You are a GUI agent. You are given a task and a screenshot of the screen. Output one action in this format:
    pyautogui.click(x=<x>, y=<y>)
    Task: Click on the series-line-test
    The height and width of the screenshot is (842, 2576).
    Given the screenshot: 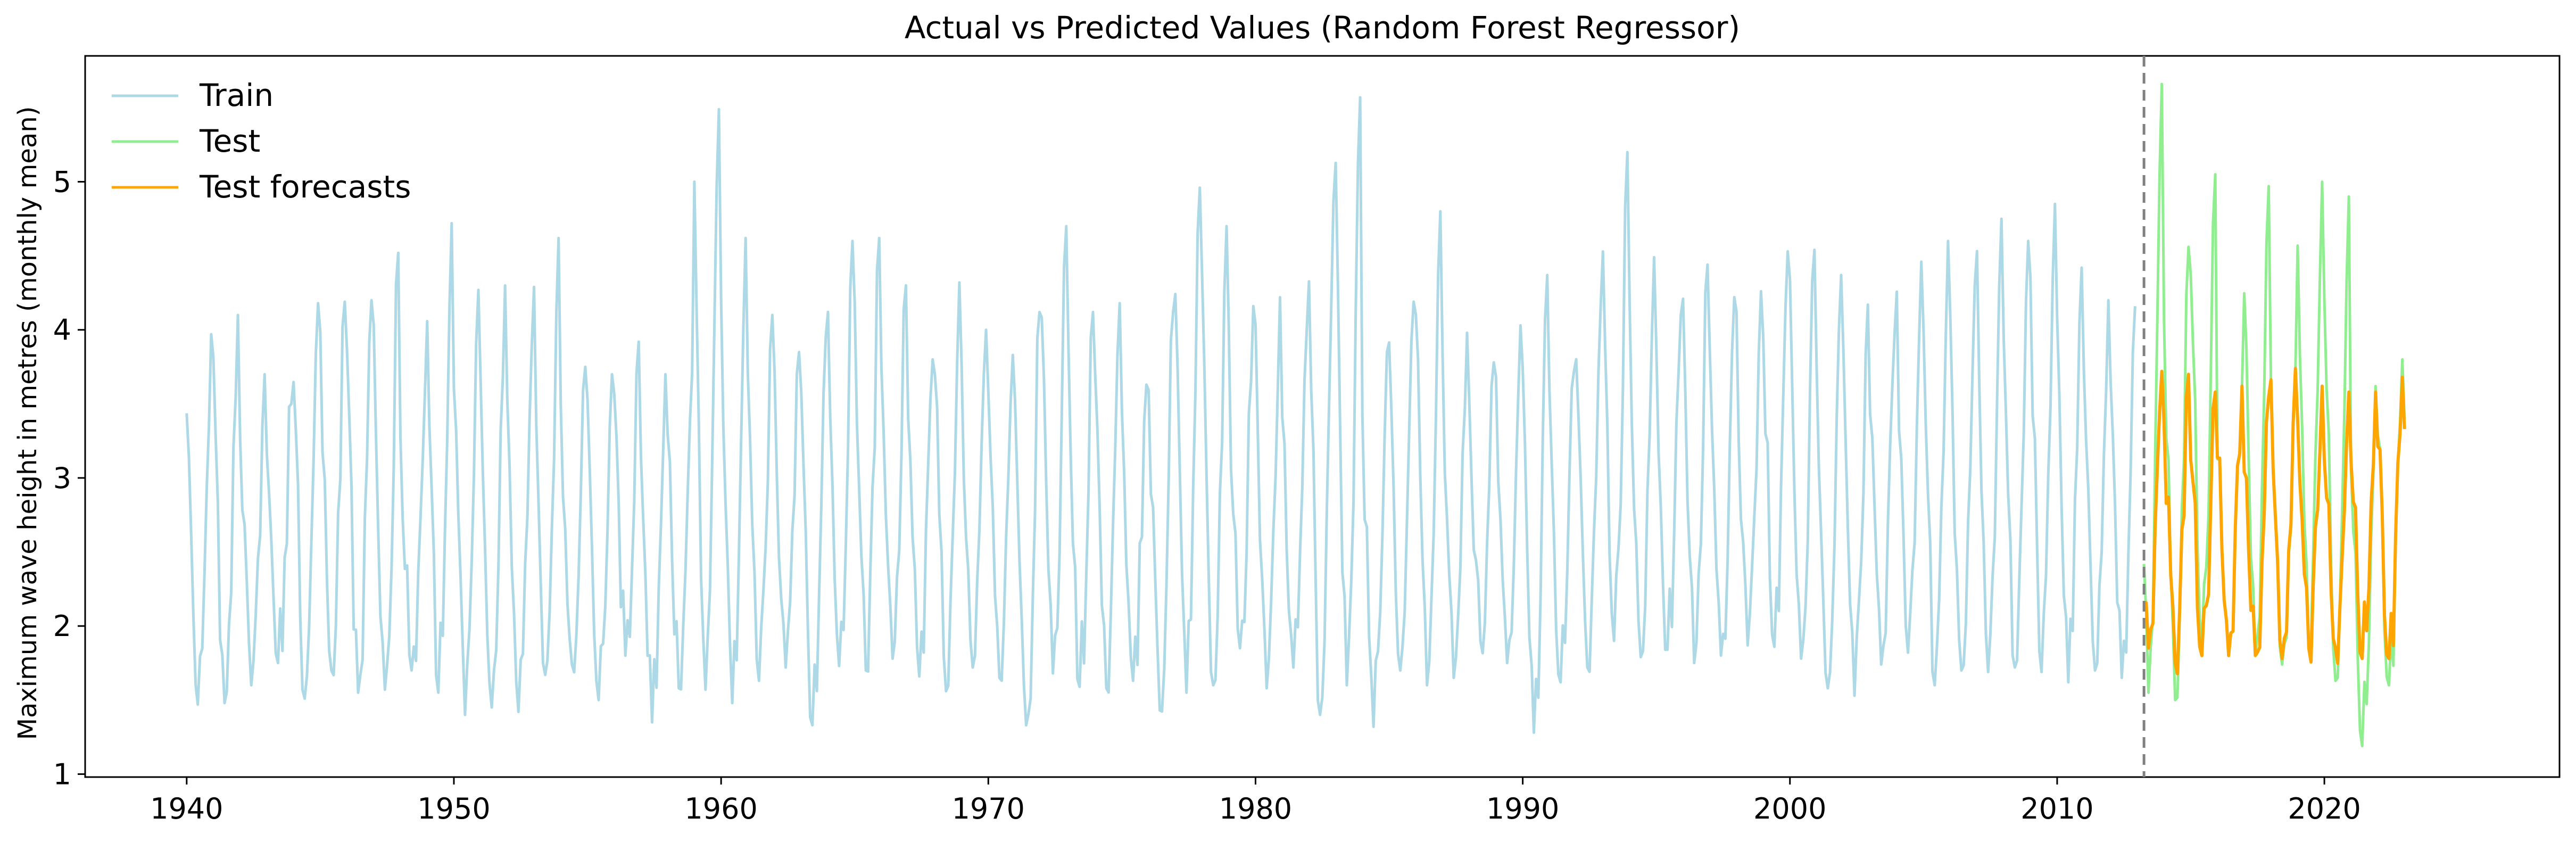 What is the action you would take?
    pyautogui.click(x=2274, y=415)
    